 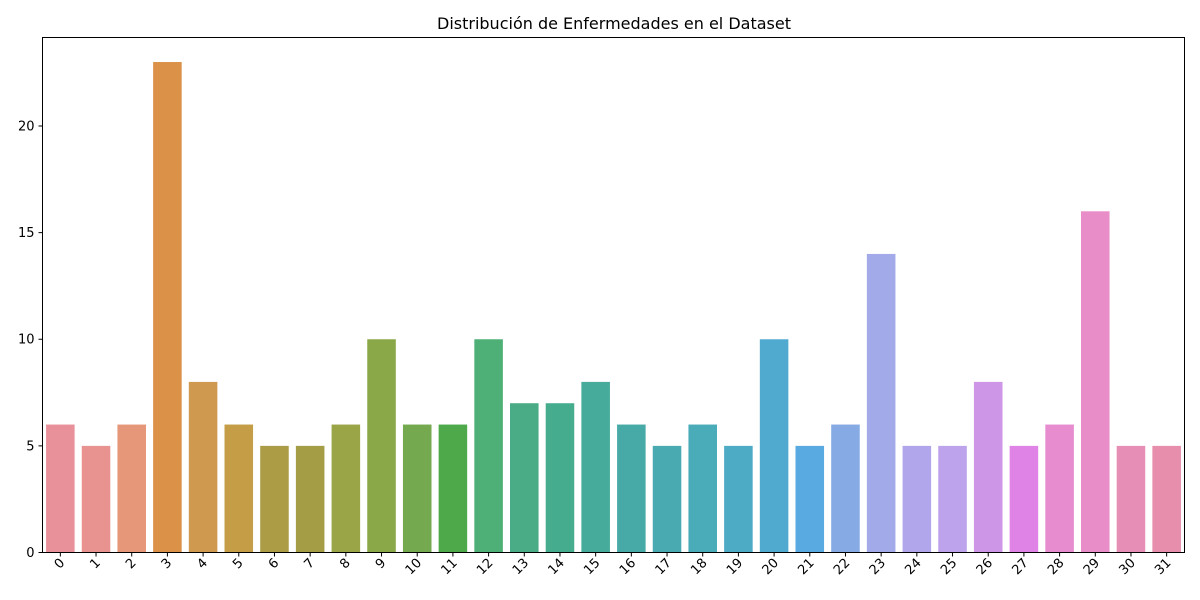 I want to click on y-tick-label: 5, so click(x=30, y=446).